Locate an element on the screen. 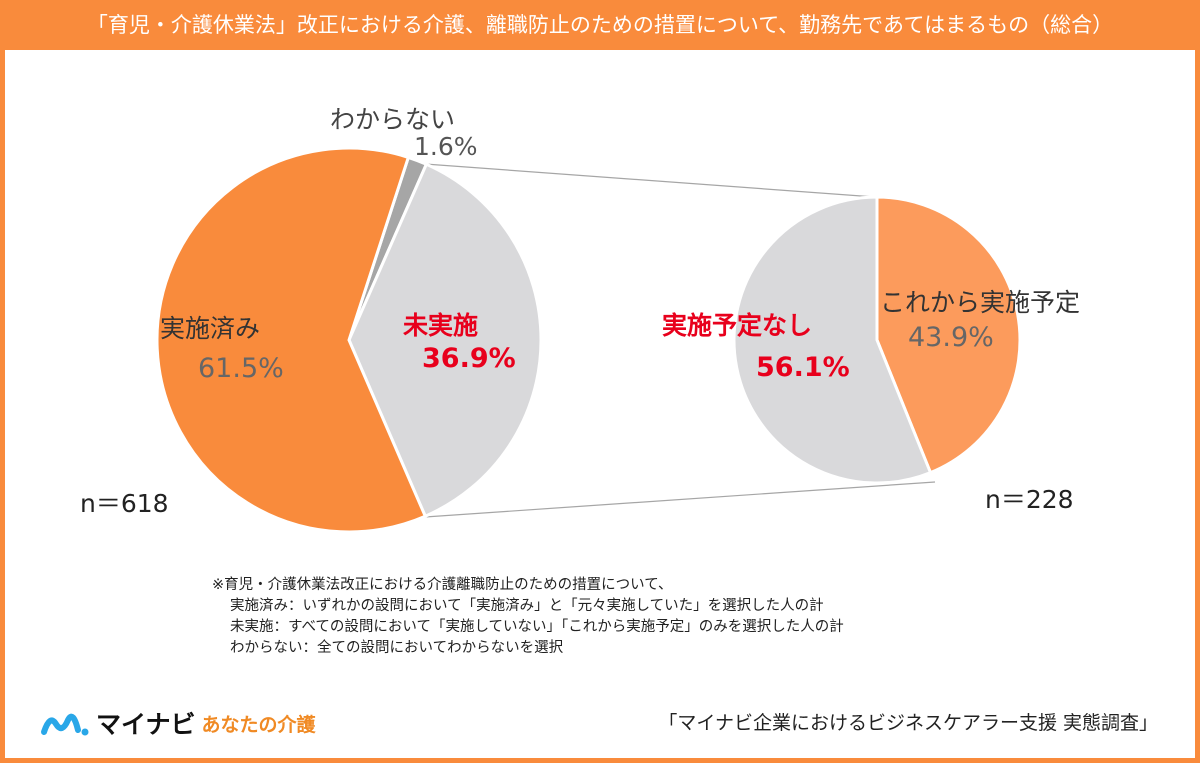 This screenshot has height=768, width=1200. source-caption: 「マイナビ企業におけるビジネスケアラー支援 実態調査」 is located at coordinates (908, 723).